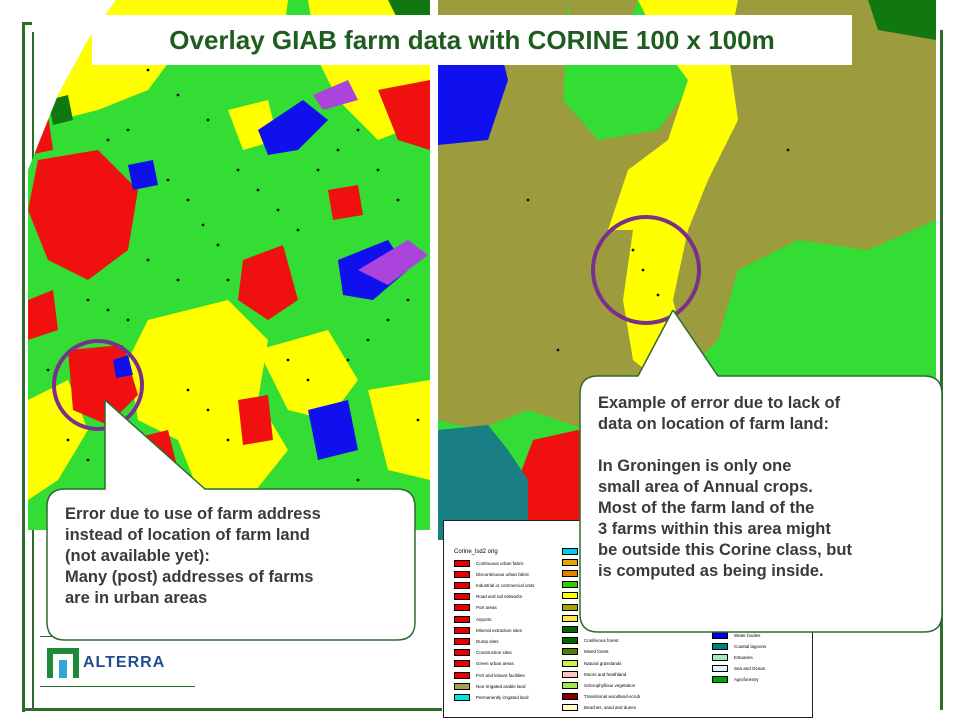  I want to click on legend-label: Coastal lagoons, so click(750, 646).